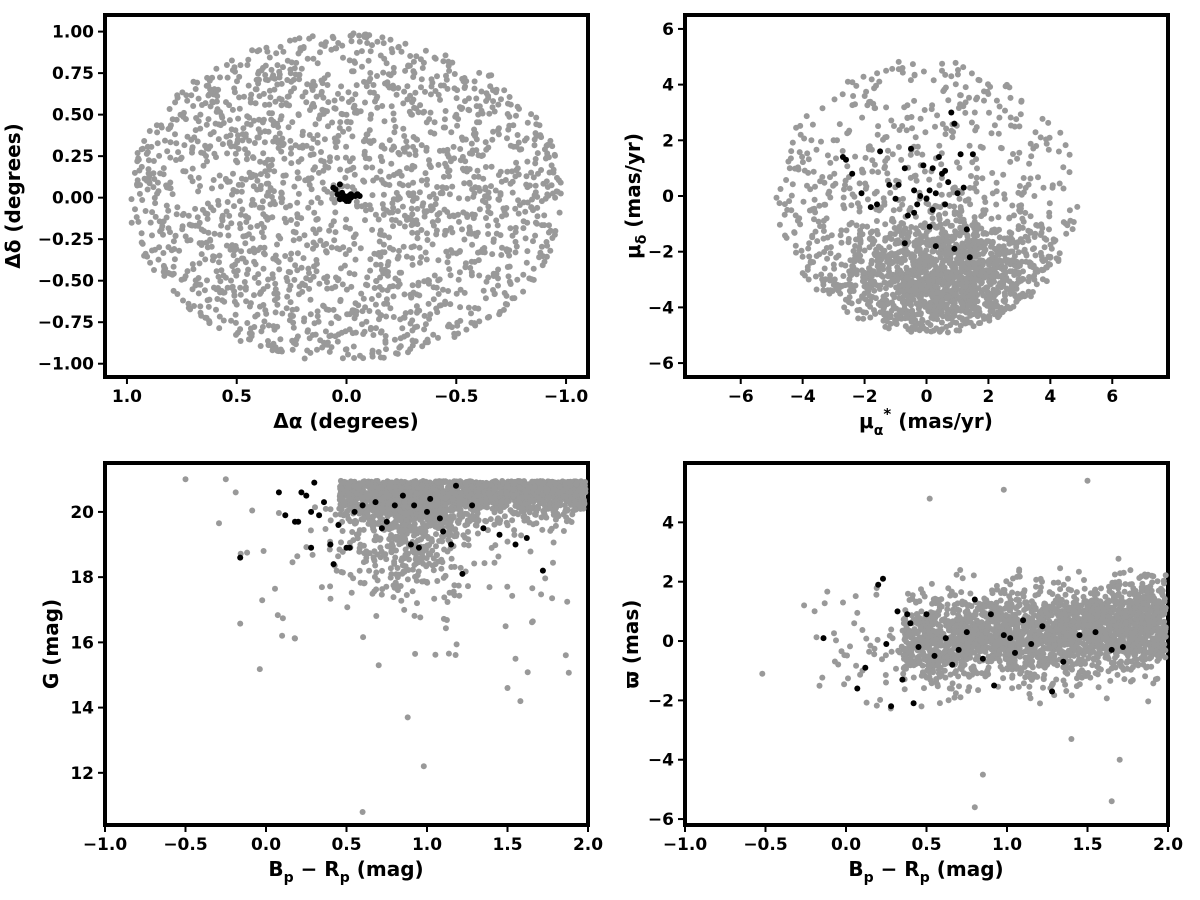 Image resolution: width=1200 pixels, height=900 pixels. I want to click on y-tick-label: 2, so click(668, 141).